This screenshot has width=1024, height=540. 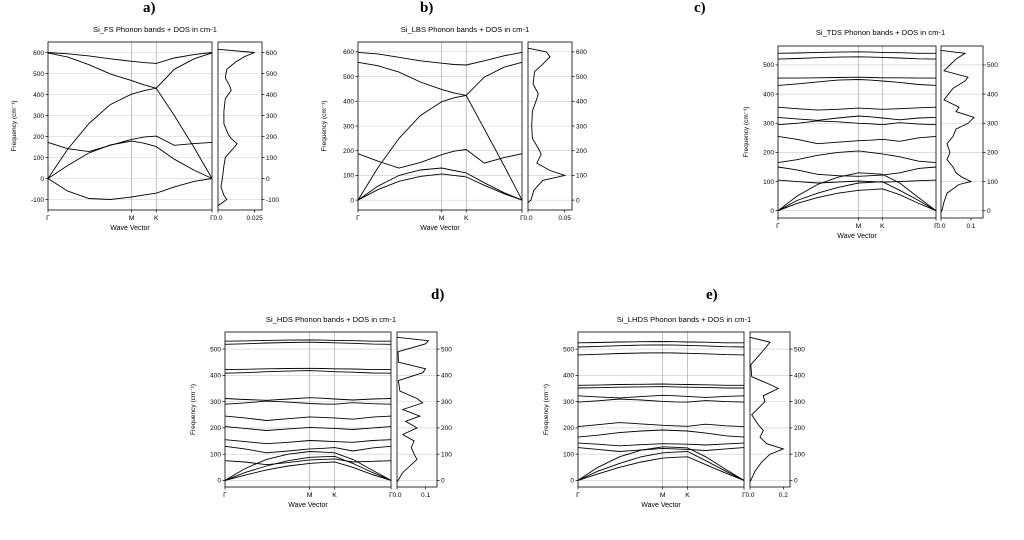 I want to click on dos-x-tick-label: 0.2, so click(x=783, y=495).